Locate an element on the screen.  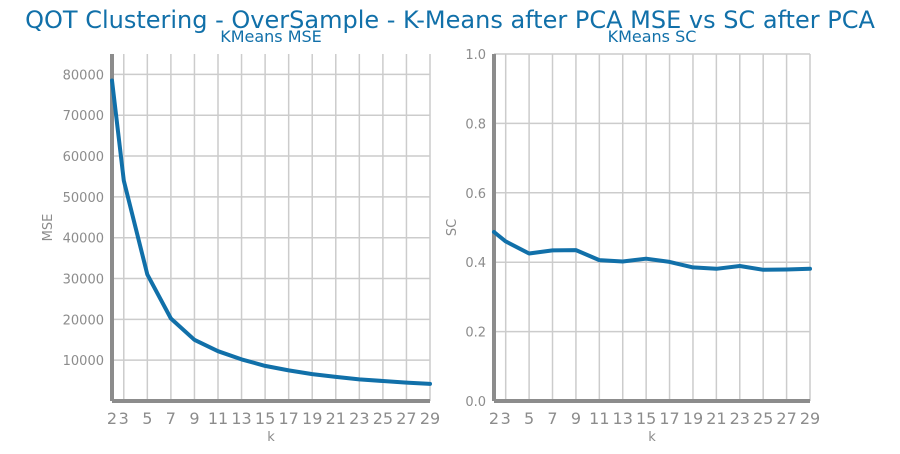
y-tick-label: 80000 is located at coordinates (83, 75).